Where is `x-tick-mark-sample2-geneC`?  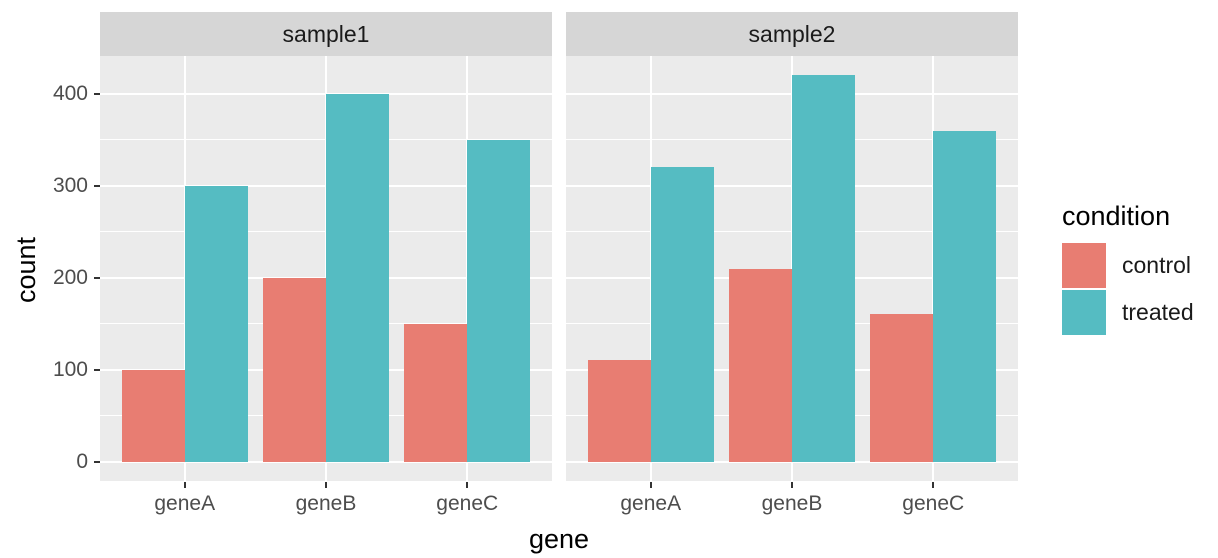
x-tick-mark-sample2-geneC is located at coordinates (933, 485).